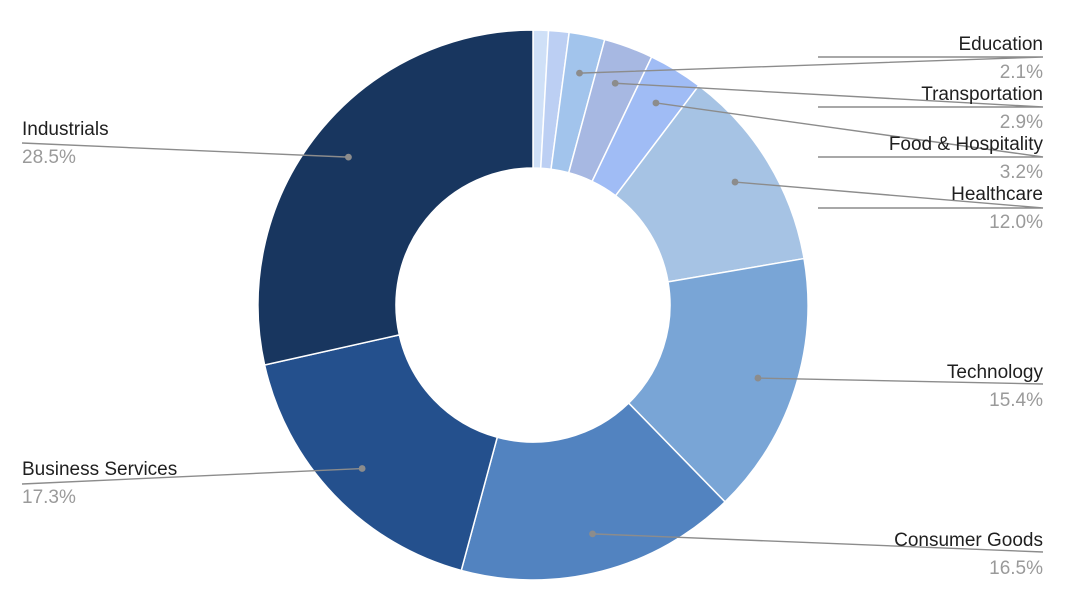  I want to click on value-label-business-services: 17.3%, so click(49, 497).